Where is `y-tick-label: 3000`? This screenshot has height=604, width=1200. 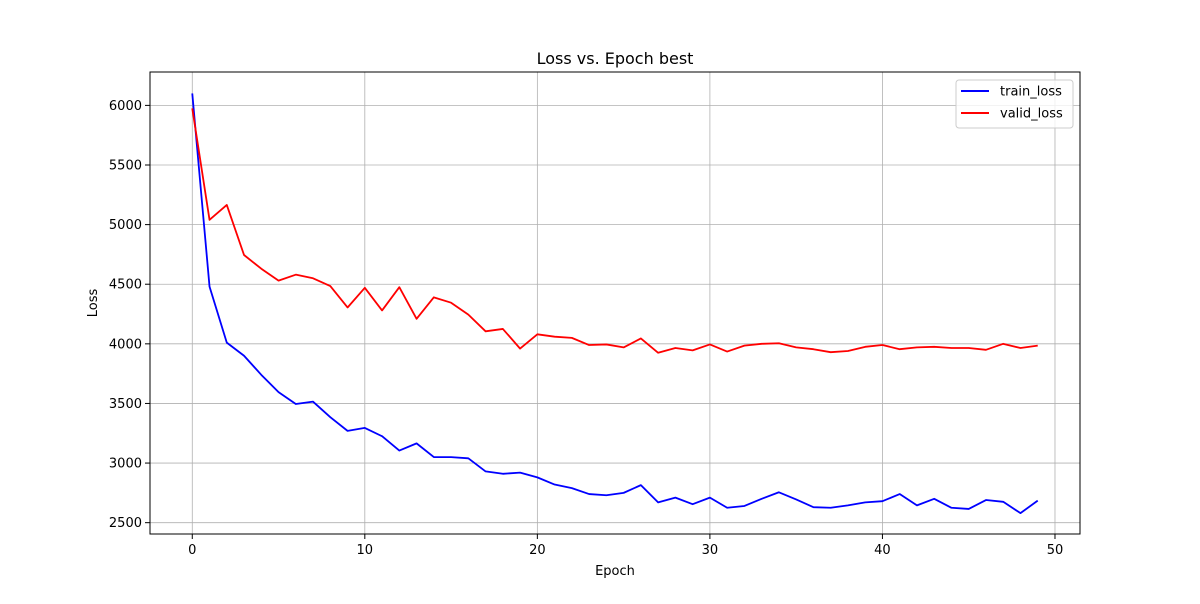 y-tick-label: 3000 is located at coordinates (125, 464).